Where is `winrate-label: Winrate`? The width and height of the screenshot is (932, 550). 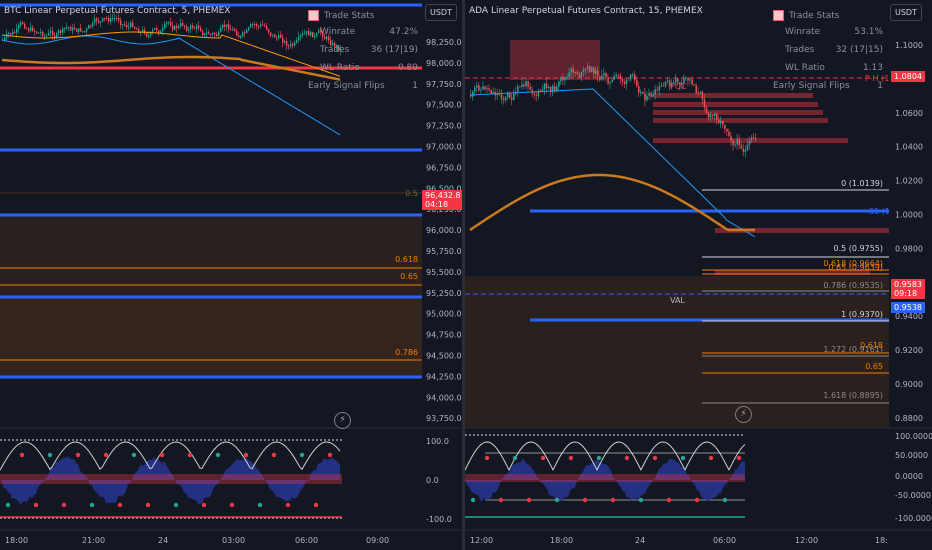
winrate-label: Winrate is located at coordinates (338, 32).